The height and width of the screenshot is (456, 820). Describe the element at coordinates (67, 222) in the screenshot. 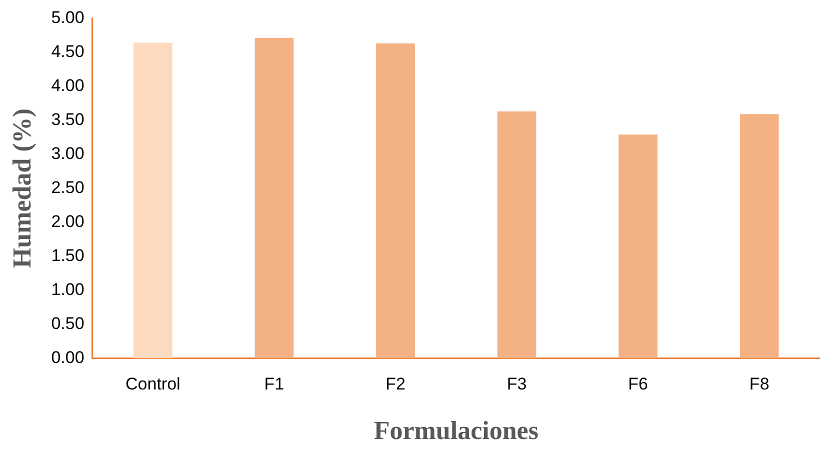

I see `y-tick-label: 2.00` at that location.